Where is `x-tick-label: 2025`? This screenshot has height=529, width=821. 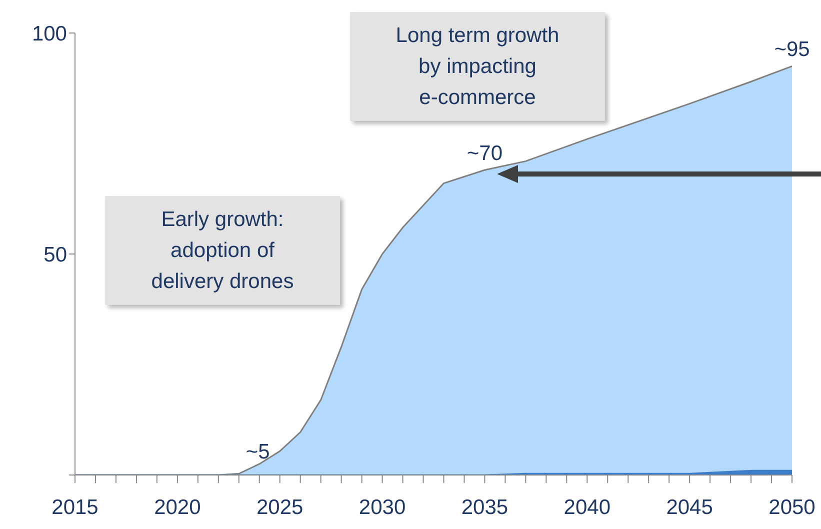 x-tick-label: 2025 is located at coordinates (280, 507).